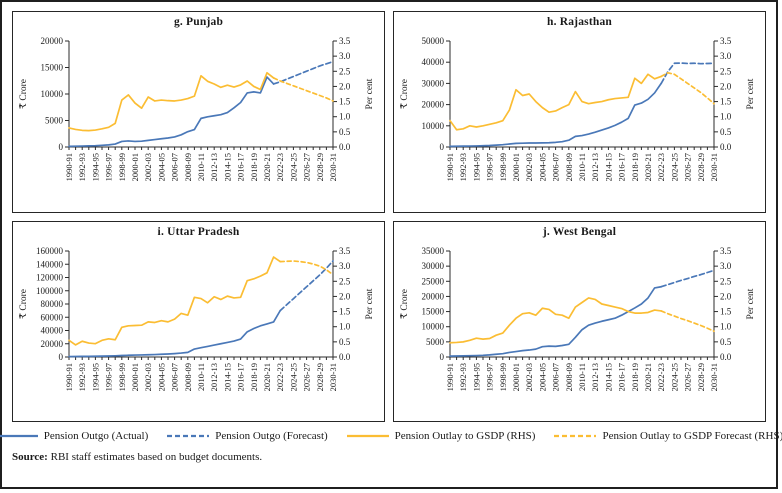  I want to click on svg-text: ₹ Crore, so click(405, 303).